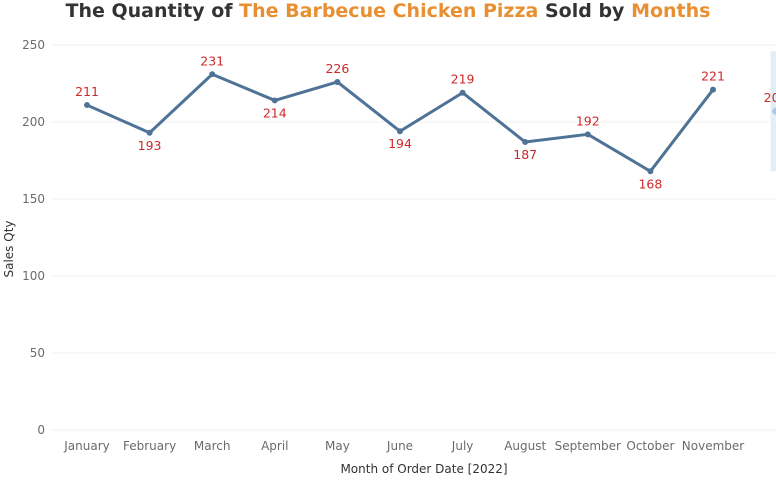 This screenshot has width=776, height=480. Describe the element at coordinates (713, 446) in the screenshot. I see `x-tick-label: November` at that location.